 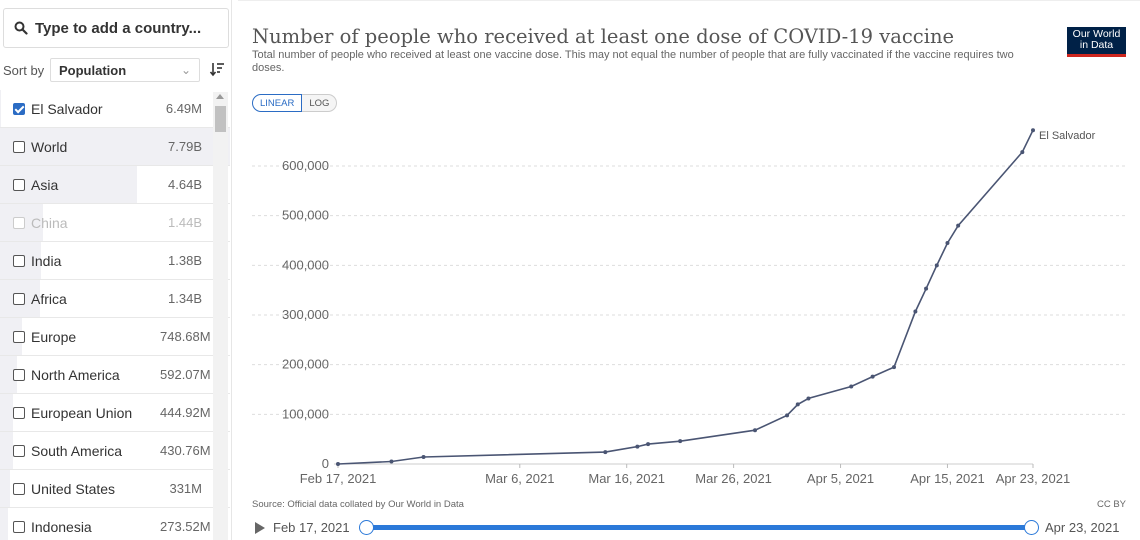 What do you see at coordinates (1031, 527) in the screenshot?
I see `timeline-end-handle` at bounding box center [1031, 527].